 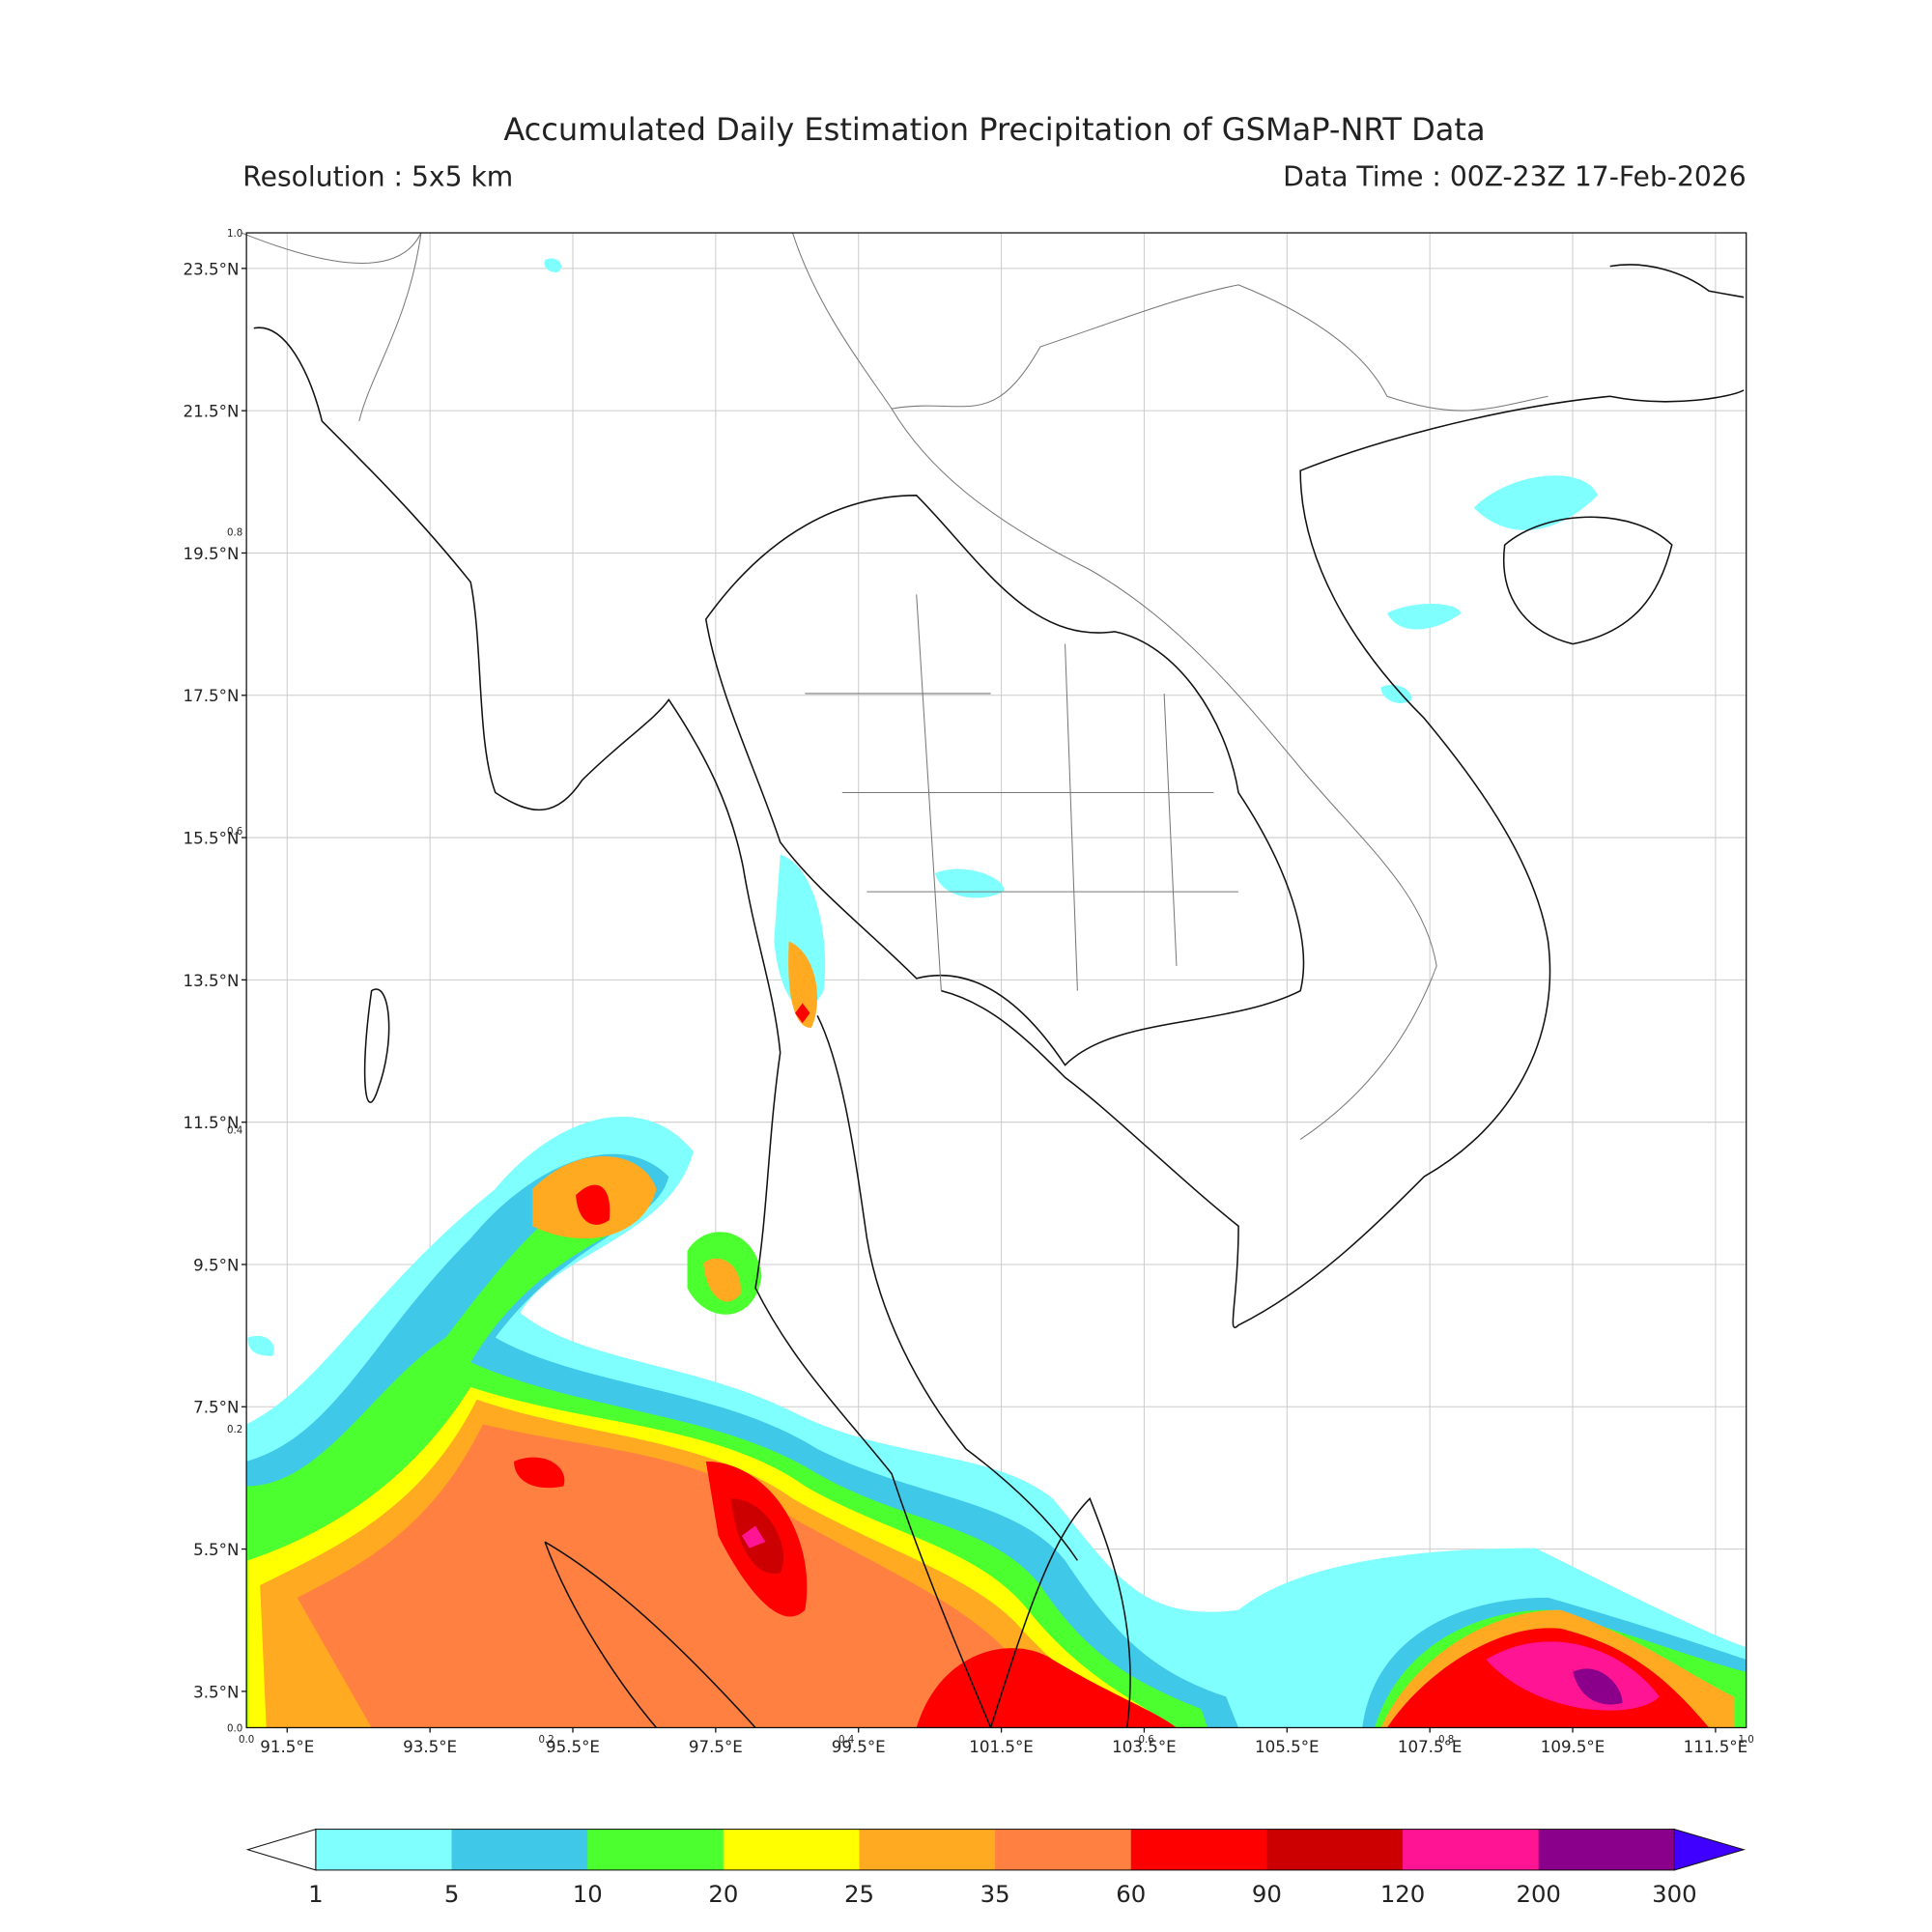 What do you see at coordinates (212, 554) in the screenshot?
I see `lat-tick-label: 19.5°N` at bounding box center [212, 554].